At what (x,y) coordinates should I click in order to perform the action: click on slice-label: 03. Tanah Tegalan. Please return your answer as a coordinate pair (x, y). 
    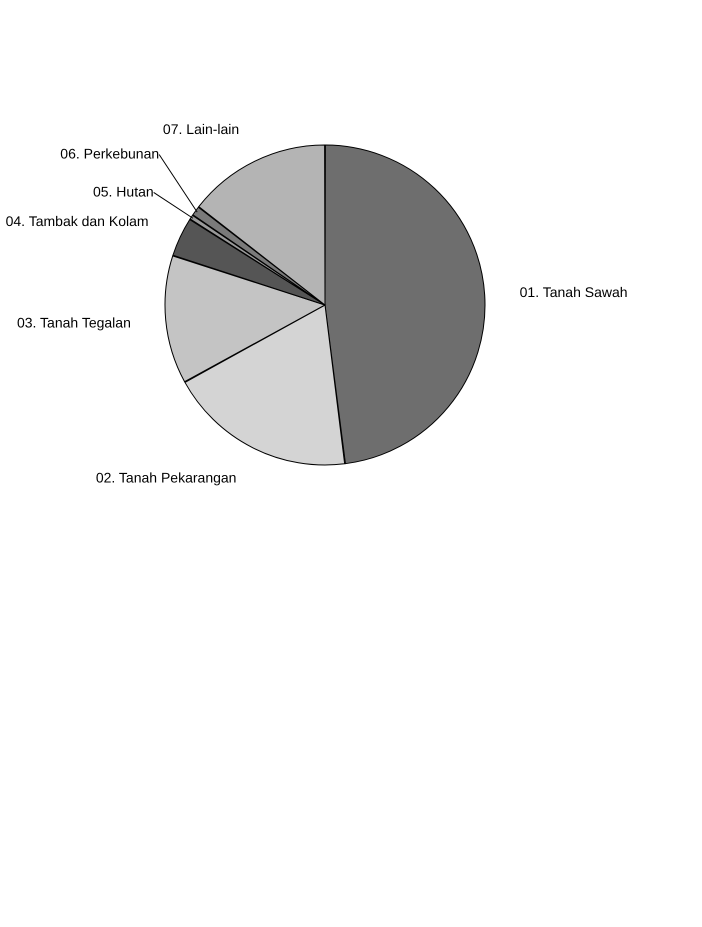
    Looking at the image, I should click on (73, 322).